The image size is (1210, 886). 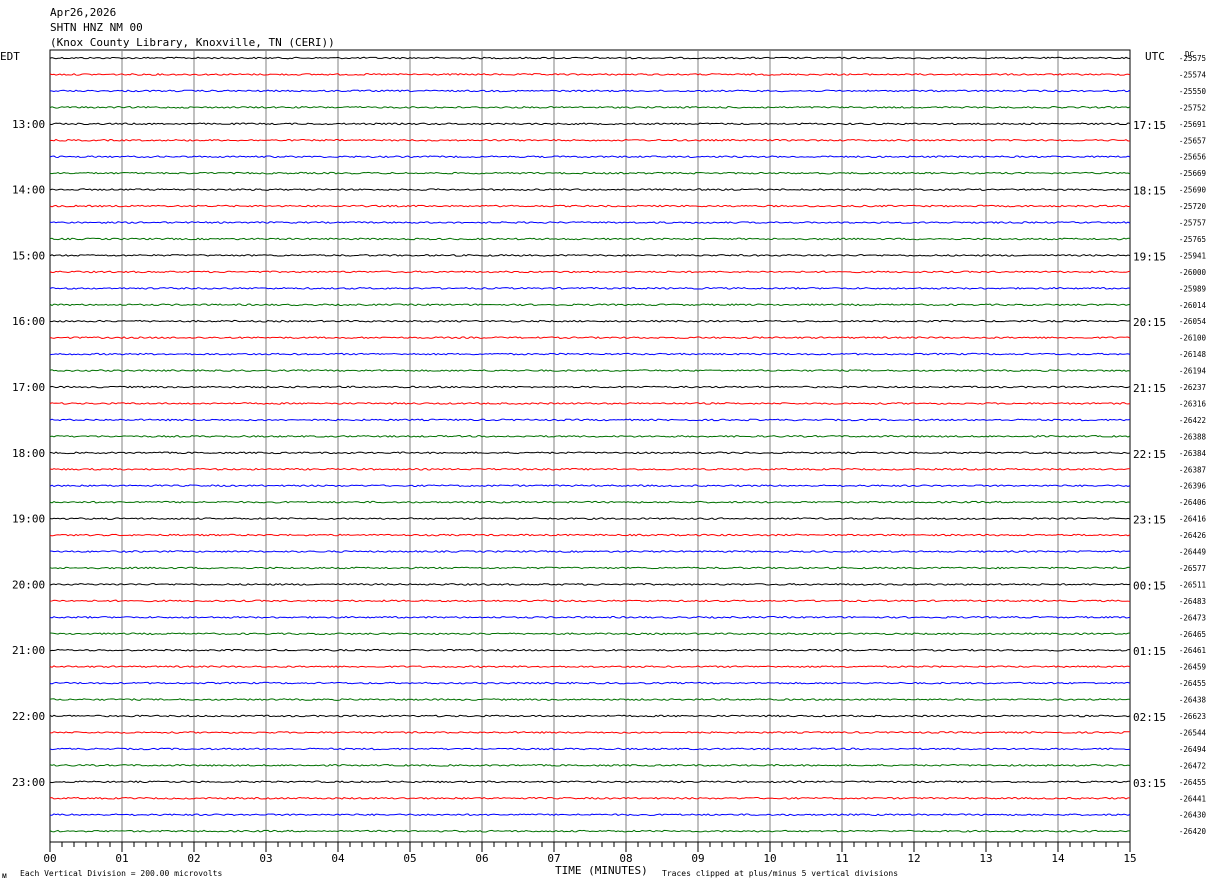 What do you see at coordinates (769, 858) in the screenshot?
I see `x-tick-label: 10` at bounding box center [769, 858].